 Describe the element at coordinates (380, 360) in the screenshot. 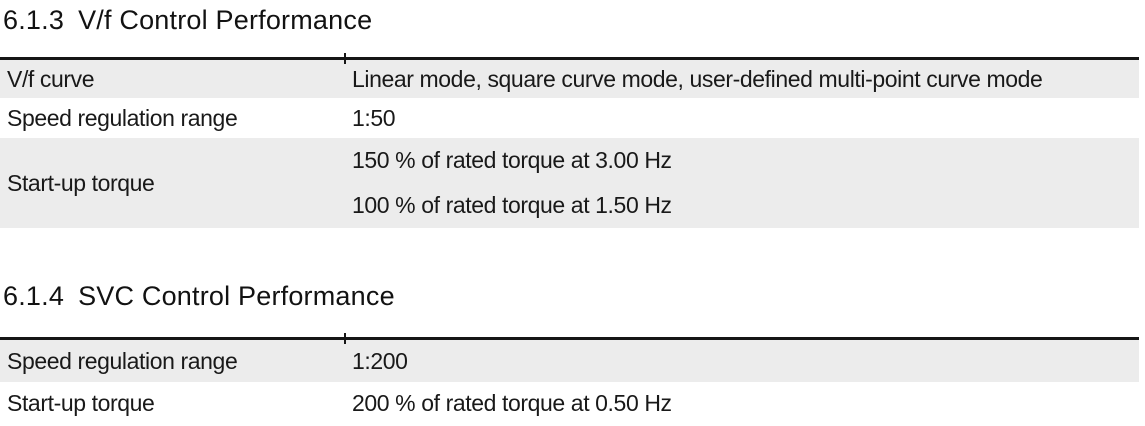

I see `row-value: 1:200` at that location.